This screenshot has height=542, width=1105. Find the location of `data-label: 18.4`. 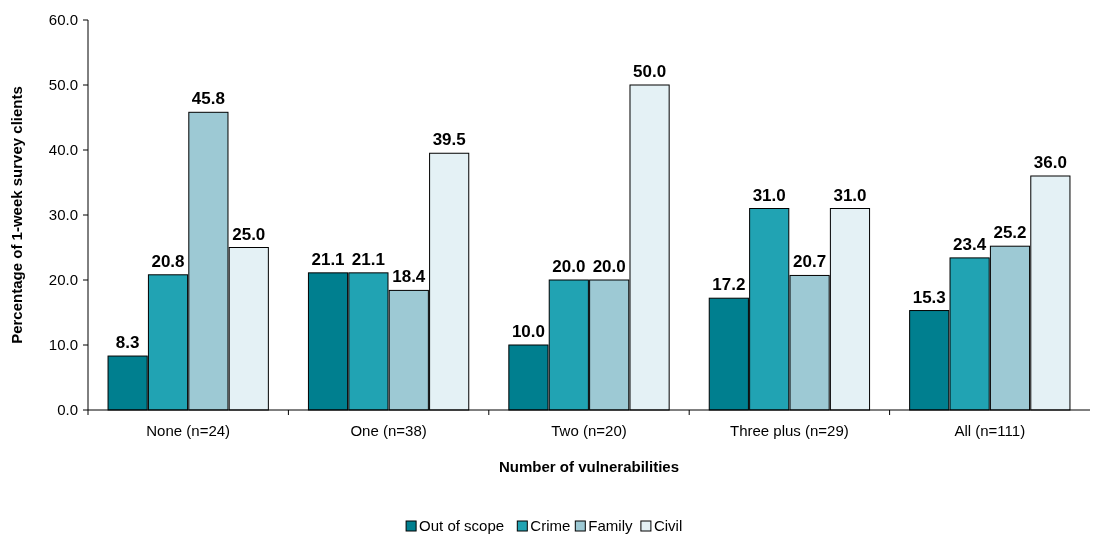

data-label: 18.4 is located at coordinates (409, 277).